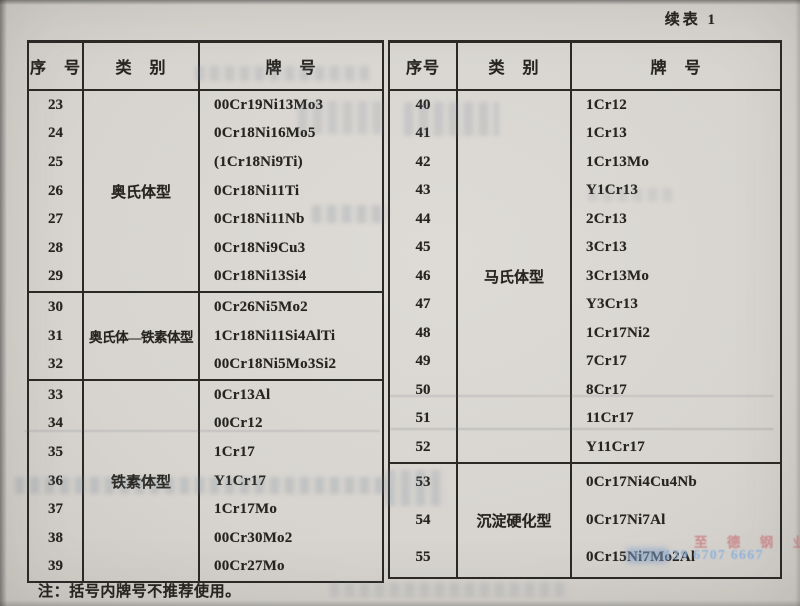  Describe the element at coordinates (205, 67) in the screenshot. I see `table-header-row: 序 号类 别 牌 号` at that location.